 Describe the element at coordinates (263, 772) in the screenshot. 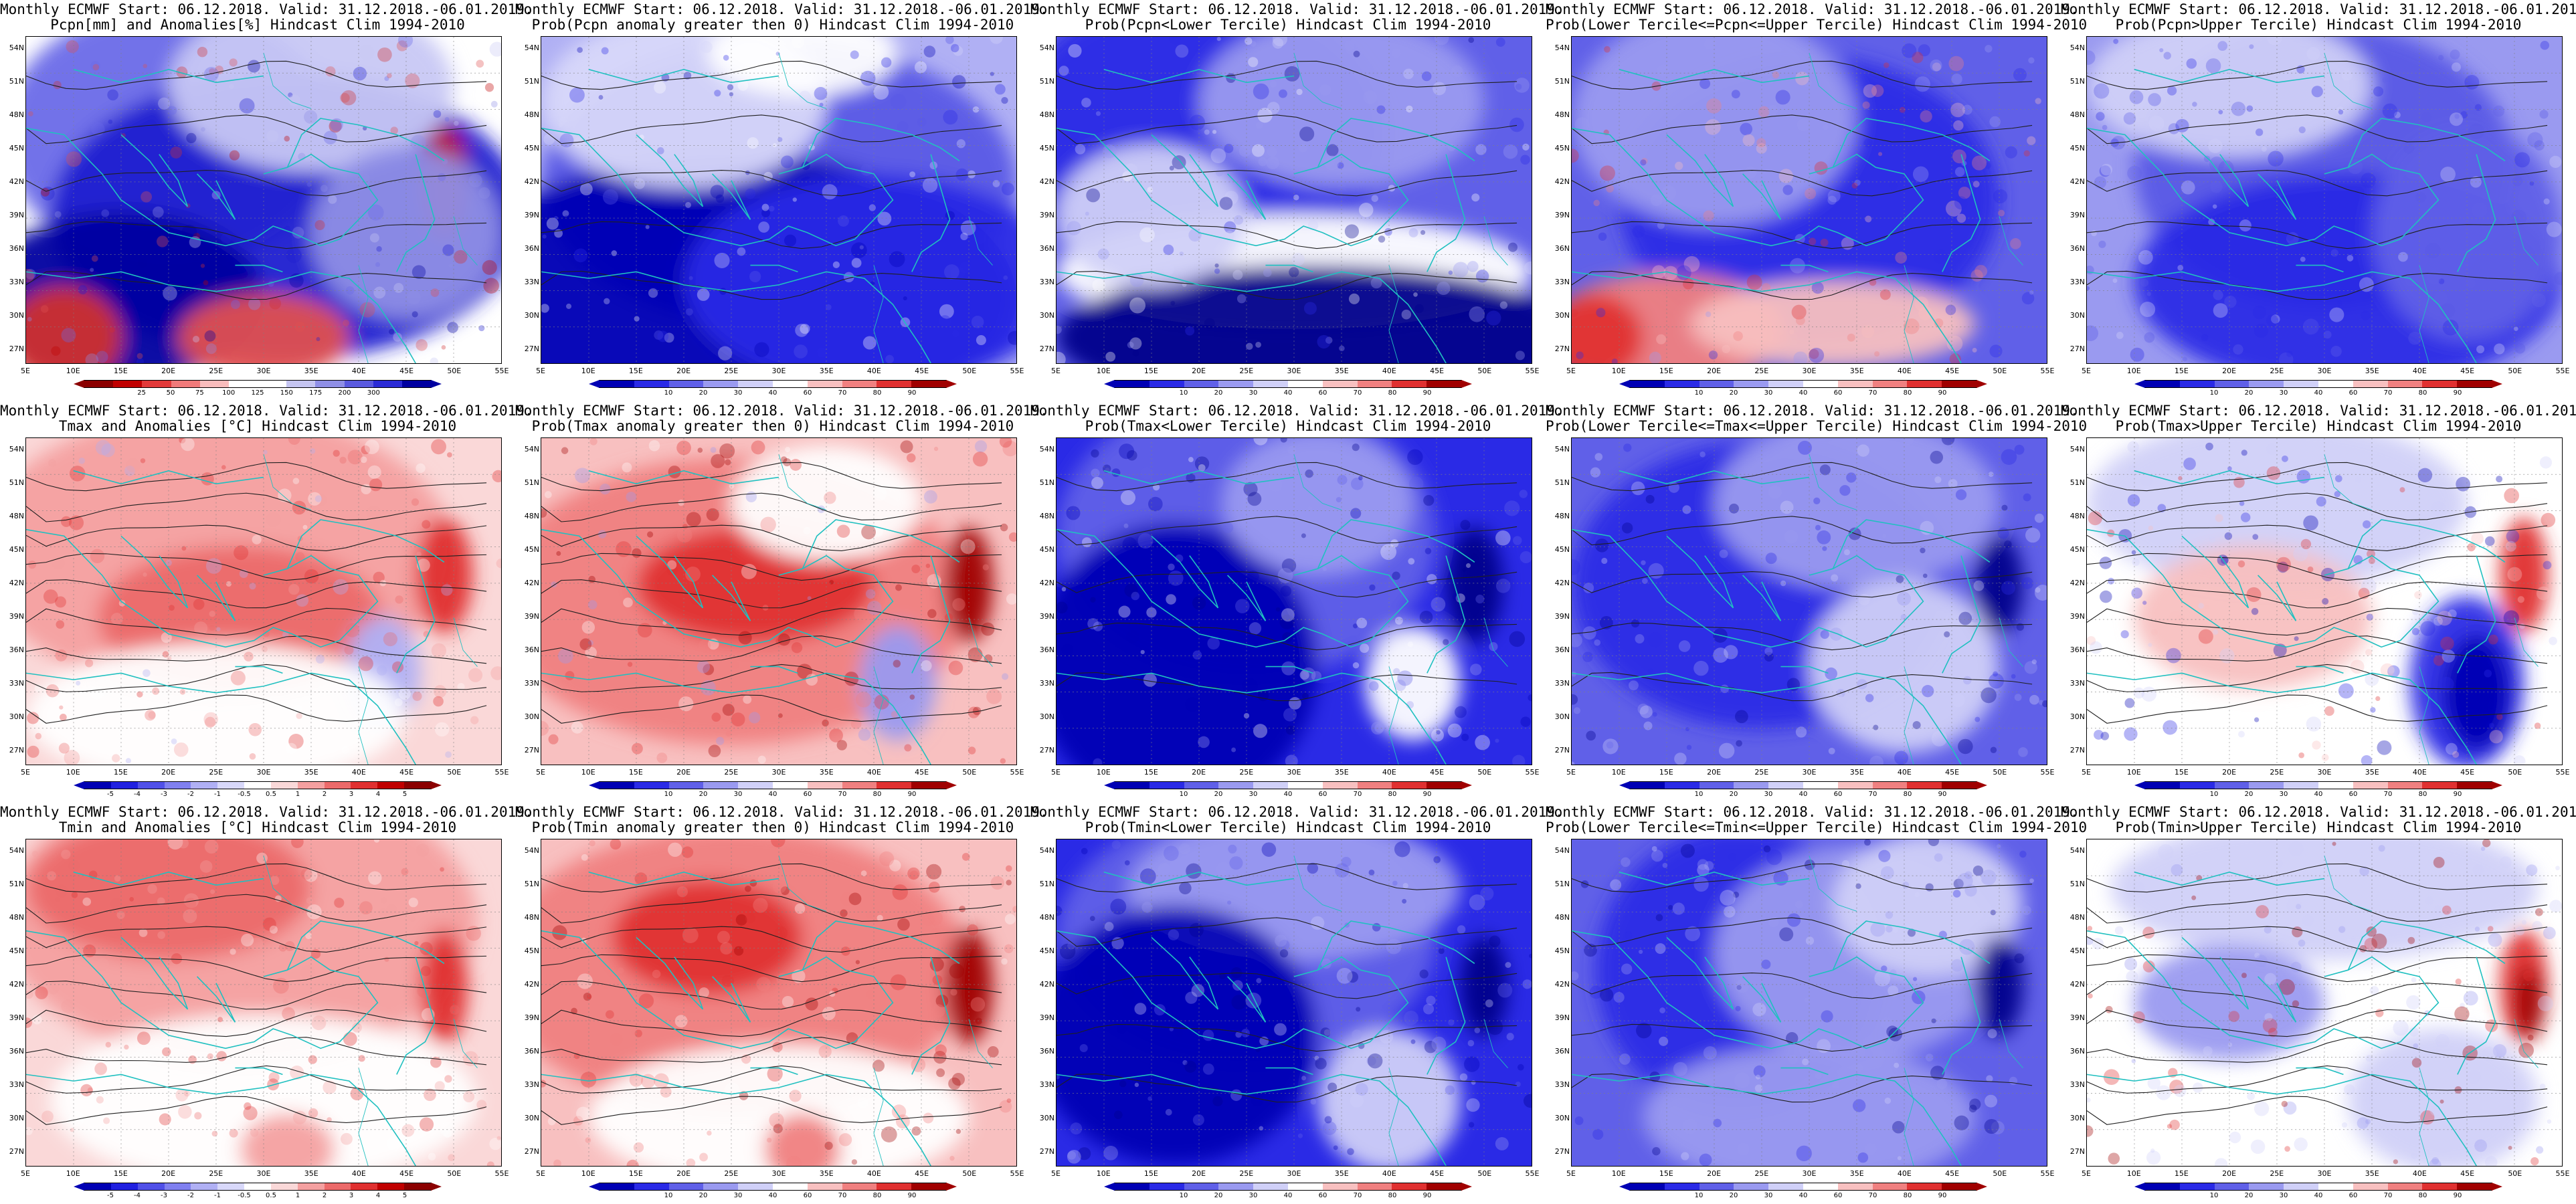

I see `longitude-label: 30E` at that location.